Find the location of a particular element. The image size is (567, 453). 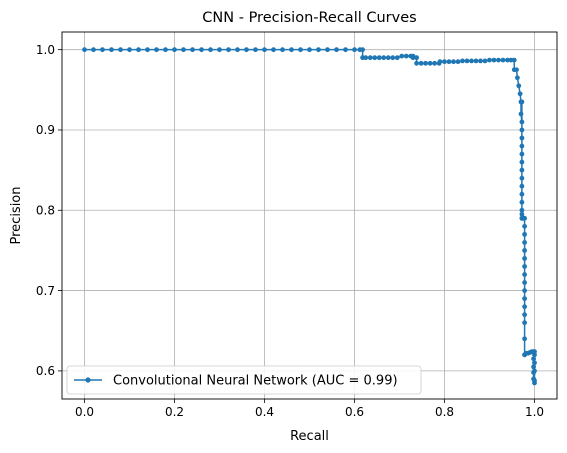

x-tick-label: 0.2 is located at coordinates (174, 412).